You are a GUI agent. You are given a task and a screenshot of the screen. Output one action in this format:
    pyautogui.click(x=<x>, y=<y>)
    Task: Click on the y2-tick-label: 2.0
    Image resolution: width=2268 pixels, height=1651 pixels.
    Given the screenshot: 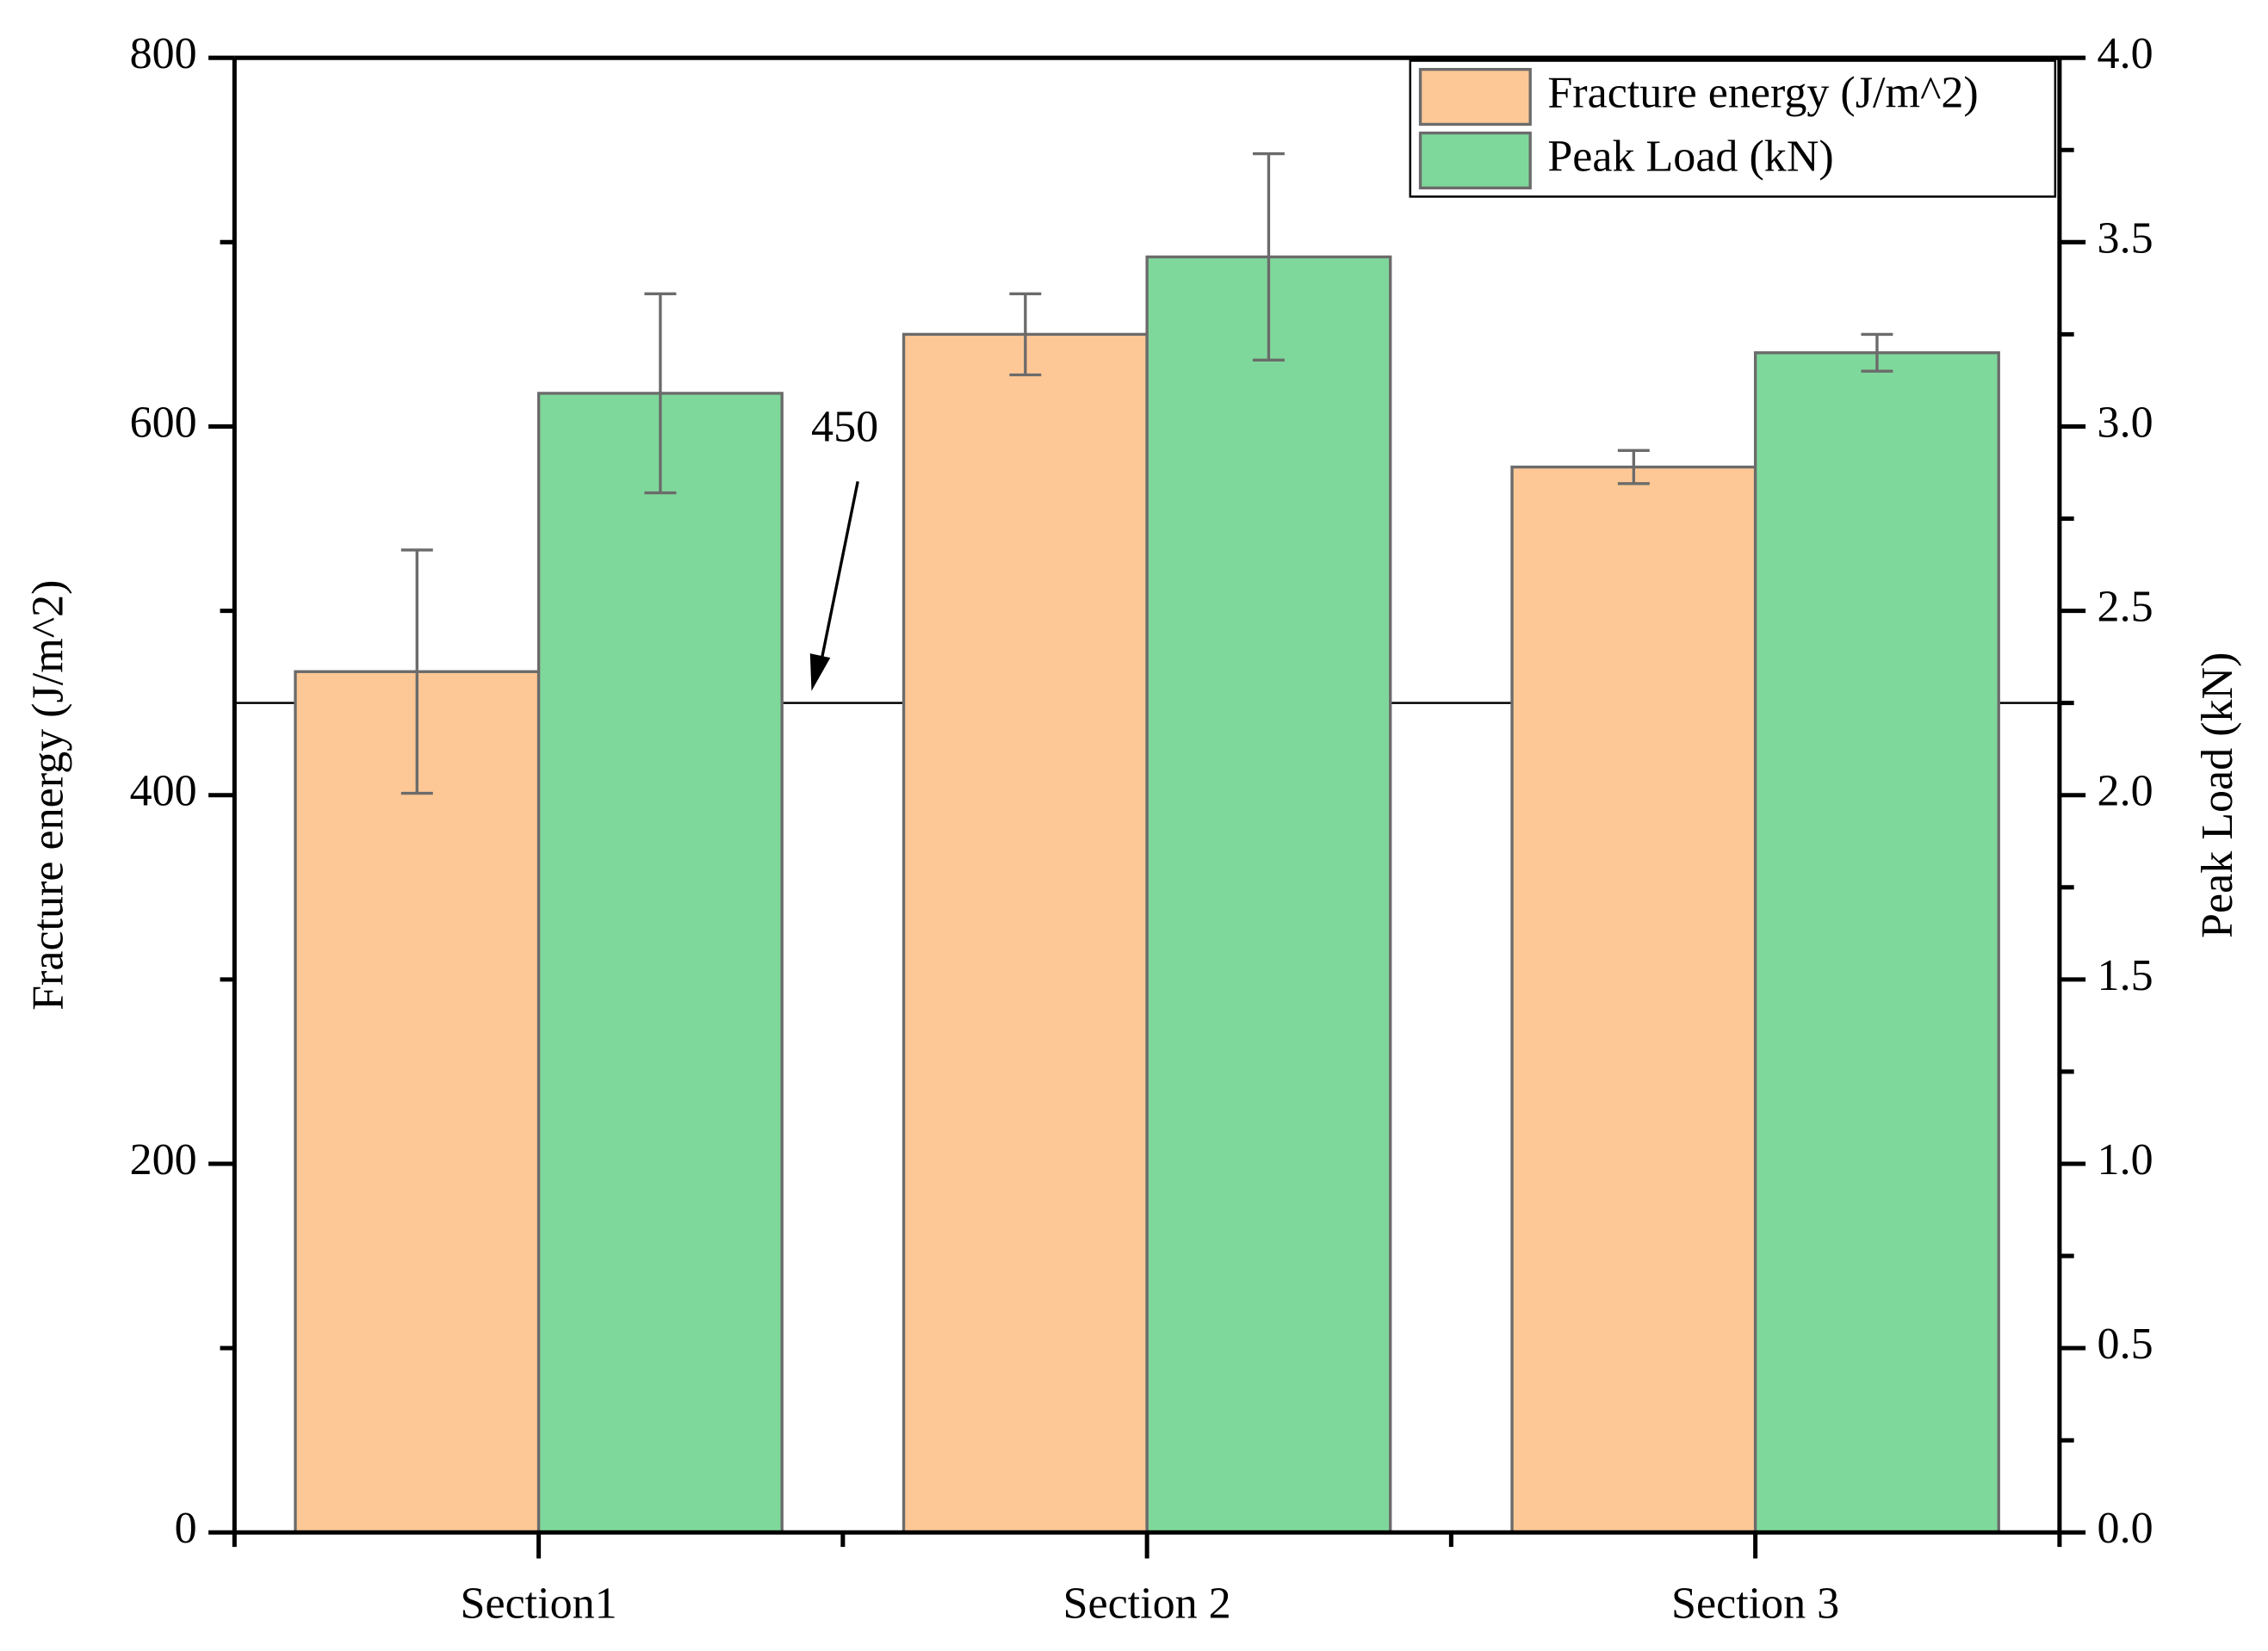 What is the action you would take?
    pyautogui.click(x=2125, y=792)
    